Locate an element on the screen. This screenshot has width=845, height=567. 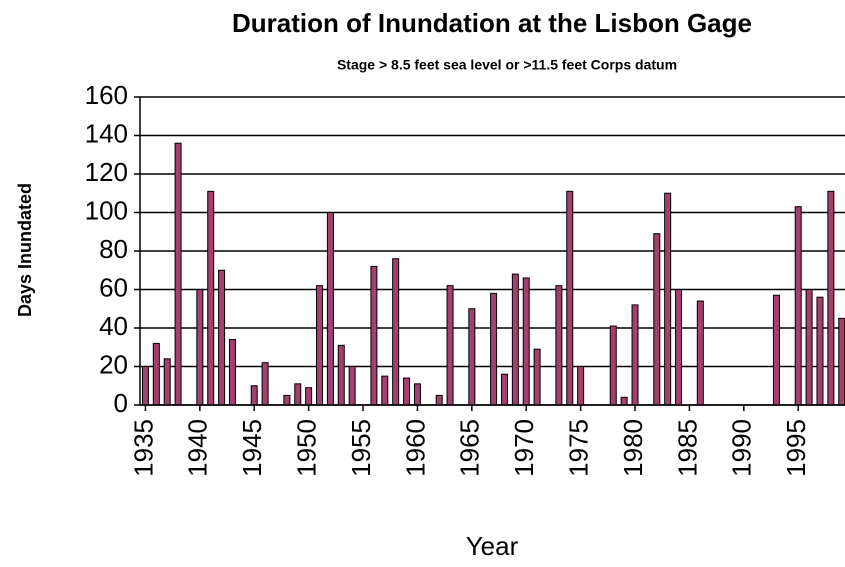
x-tick-label: 1995 is located at coordinates (796, 448).